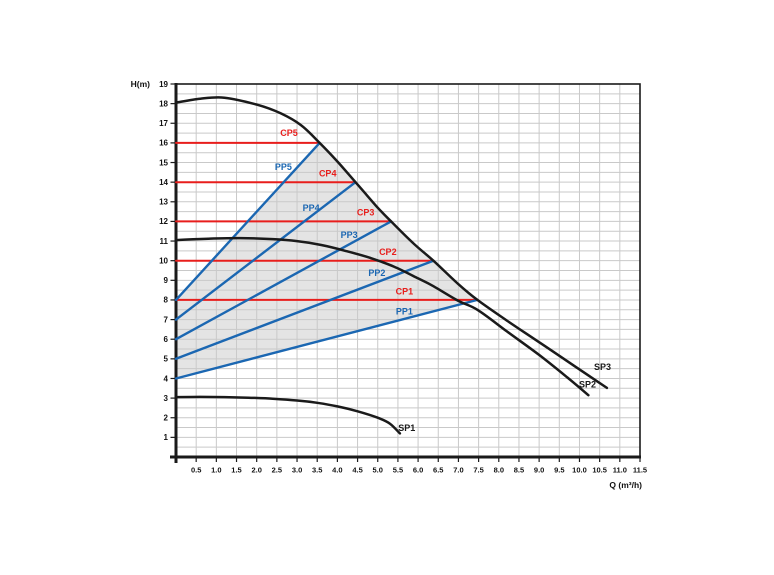  What do you see at coordinates (166, 418) in the screenshot?
I see `y-tick-label: 2` at bounding box center [166, 418].